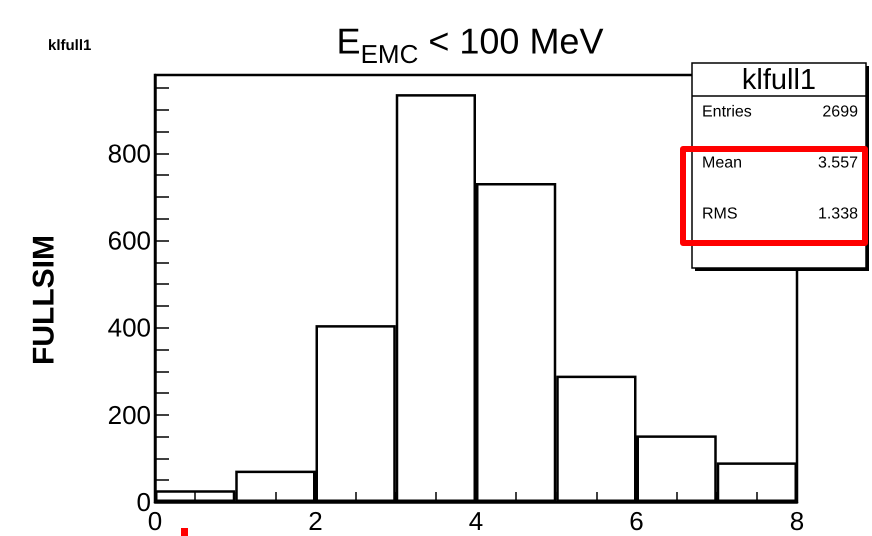 The image size is (872, 536). I want to click on x-tick-label: 8, so click(797, 521).